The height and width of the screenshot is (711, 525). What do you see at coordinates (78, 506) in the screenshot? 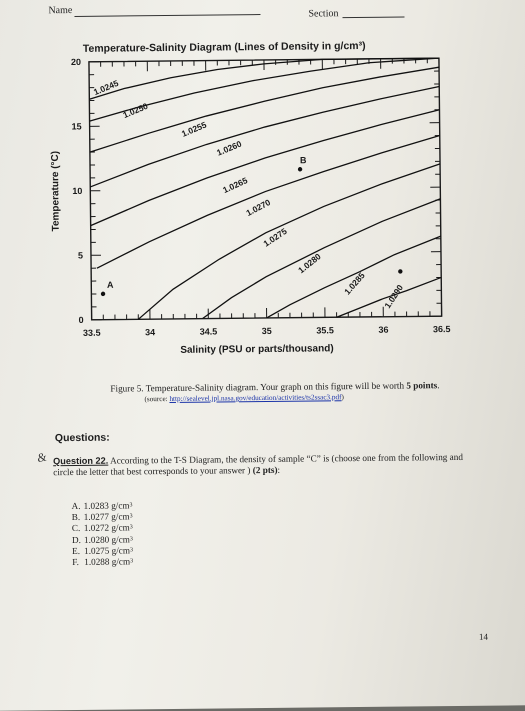
I see `option-letter: A.` at bounding box center [78, 506].